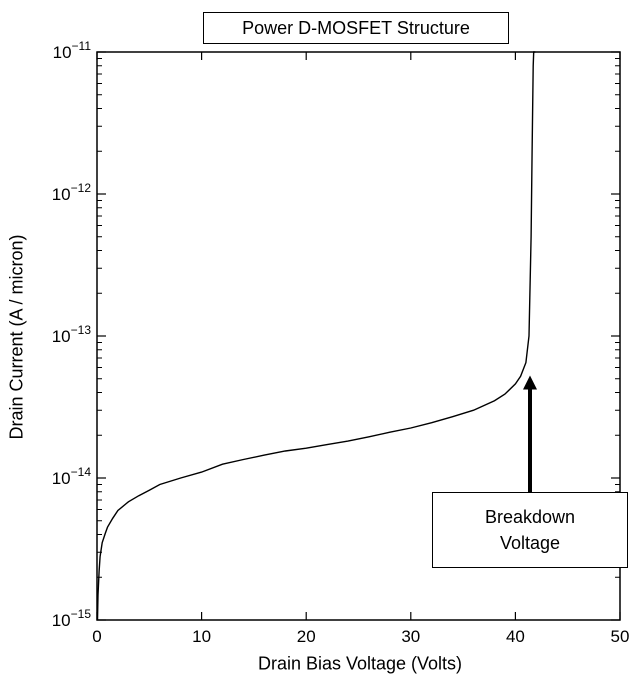 This screenshot has height=680, width=630. I want to click on x-tick-label: 30, so click(410, 636).